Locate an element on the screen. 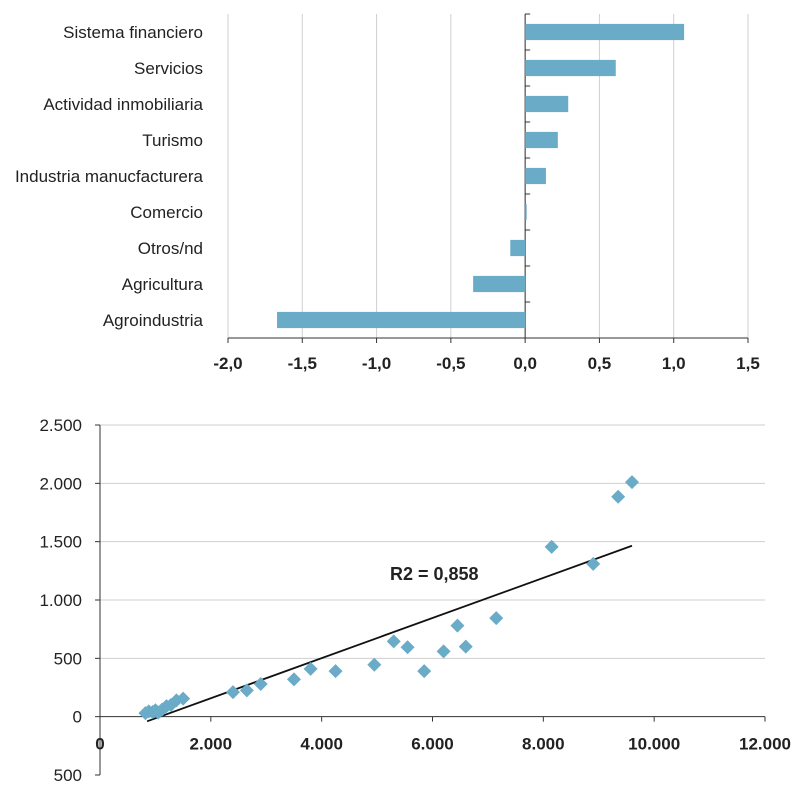 The height and width of the screenshot is (785, 793). bar-category-label: Sistema financiero is located at coordinates (133, 32).